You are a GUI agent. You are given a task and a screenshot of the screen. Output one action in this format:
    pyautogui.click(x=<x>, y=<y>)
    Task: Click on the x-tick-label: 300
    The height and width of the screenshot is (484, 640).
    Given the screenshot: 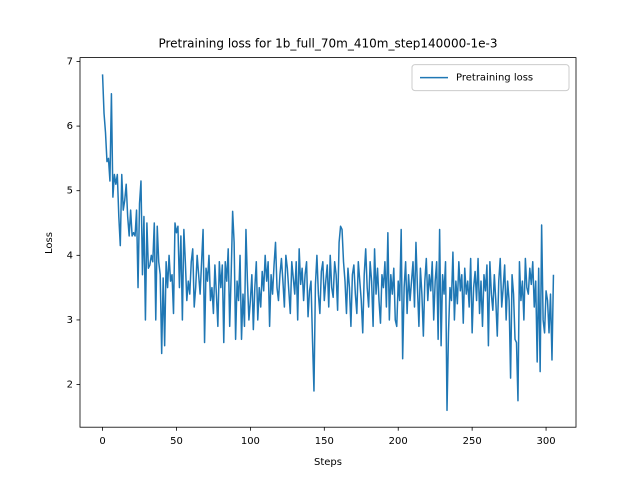 What is the action you would take?
    pyautogui.click(x=546, y=441)
    